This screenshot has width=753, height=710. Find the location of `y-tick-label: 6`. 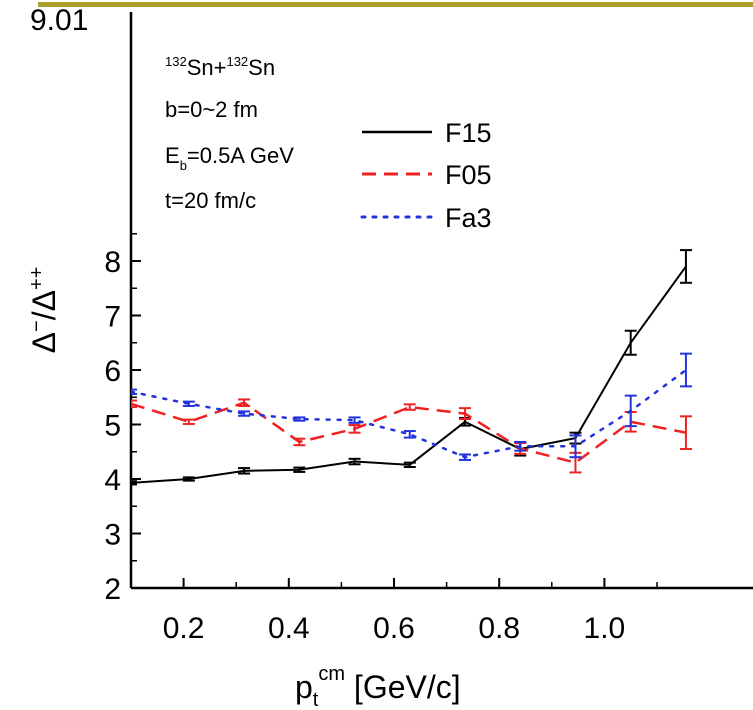

y-tick-label: 6 is located at coordinates (112, 371).